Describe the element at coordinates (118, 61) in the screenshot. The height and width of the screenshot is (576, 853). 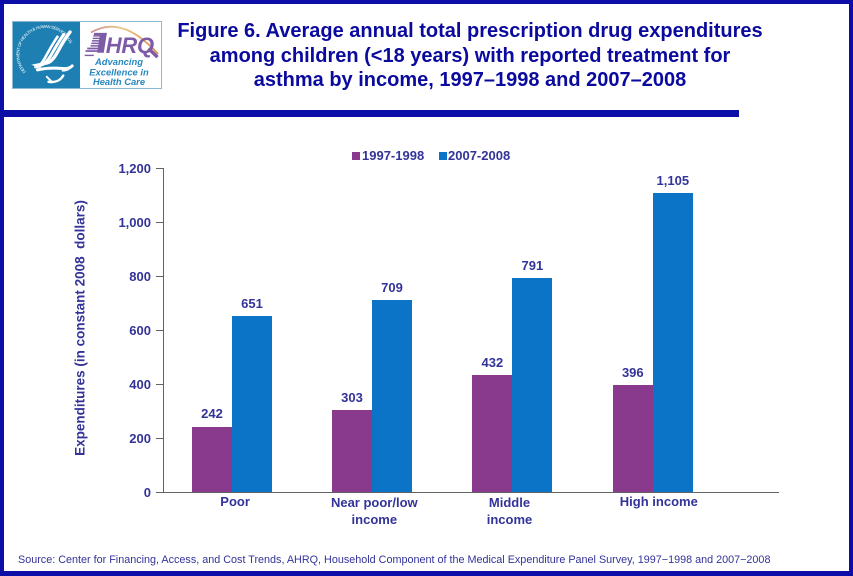
I see `svg-text: Advancing` at that location.